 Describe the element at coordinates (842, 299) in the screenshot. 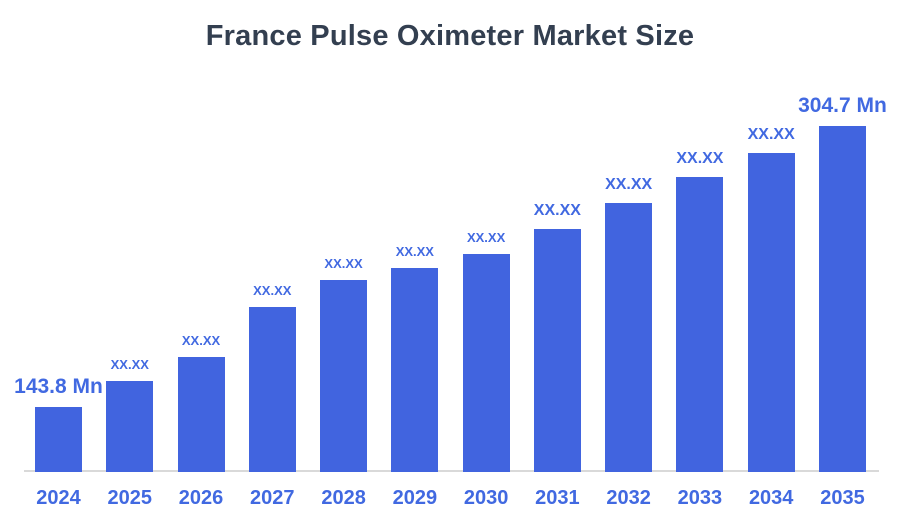

I see `bar-2035` at that location.